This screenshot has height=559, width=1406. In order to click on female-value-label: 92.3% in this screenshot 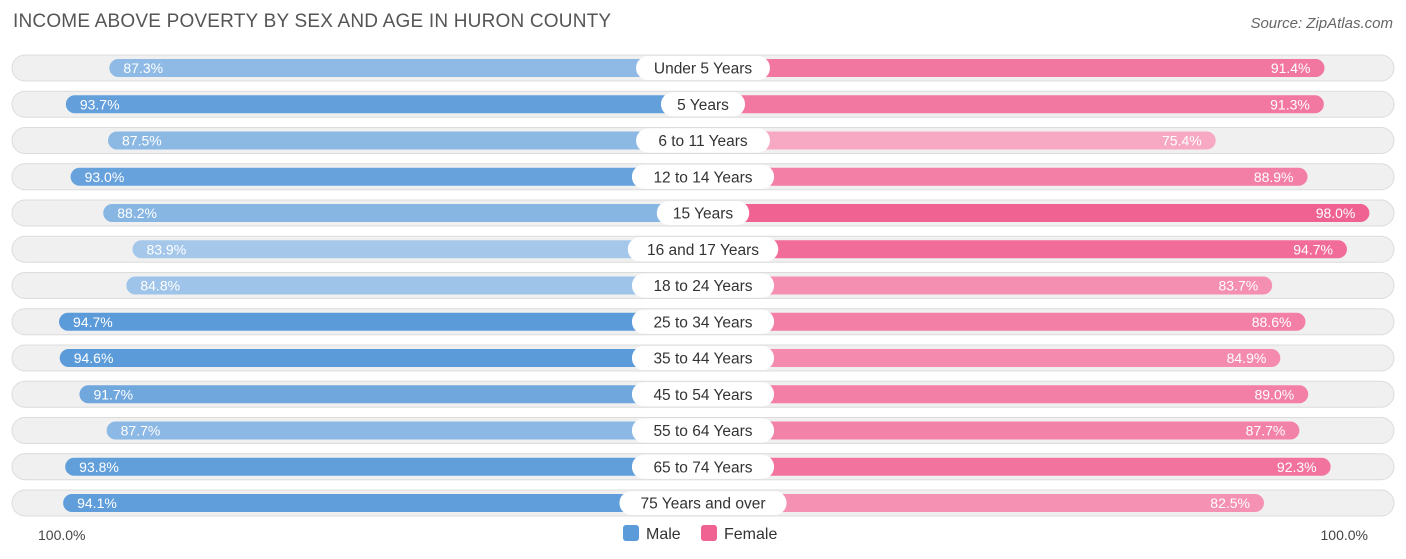, I will do `click(1297, 467)`.